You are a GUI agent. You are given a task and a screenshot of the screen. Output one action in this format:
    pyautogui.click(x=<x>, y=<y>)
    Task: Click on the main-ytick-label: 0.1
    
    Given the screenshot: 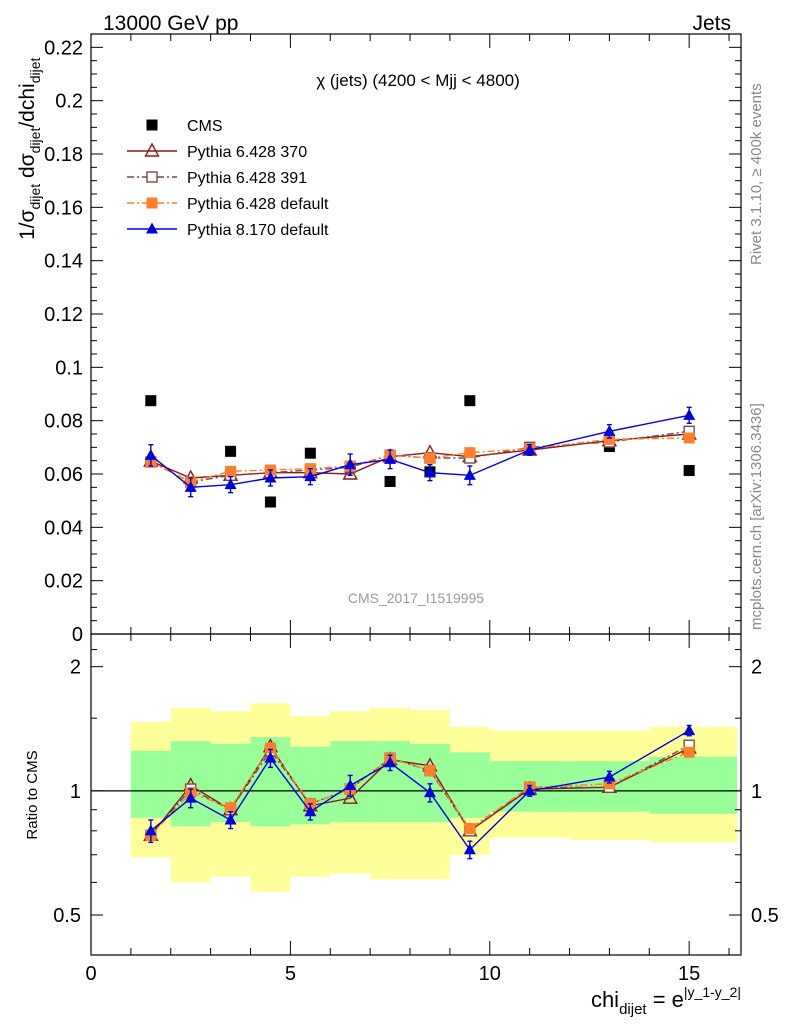 What is the action you would take?
    pyautogui.click(x=69, y=368)
    